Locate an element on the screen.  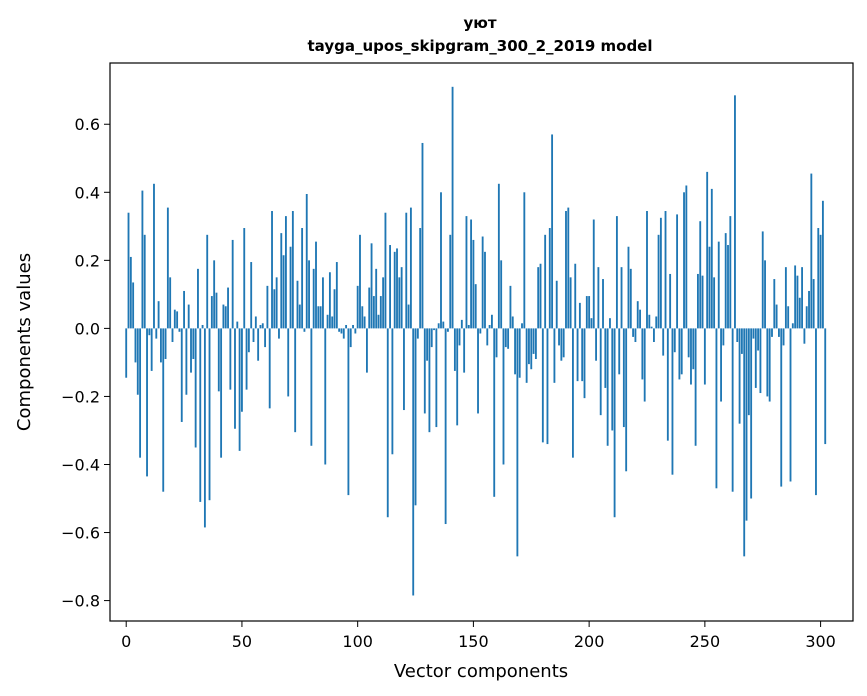
y-axis-label: Components values is located at coordinates (24, 342).